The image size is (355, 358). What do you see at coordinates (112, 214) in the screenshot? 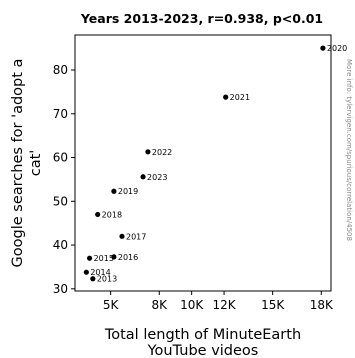
I see `data-label-2018: 2018` at bounding box center [112, 214].